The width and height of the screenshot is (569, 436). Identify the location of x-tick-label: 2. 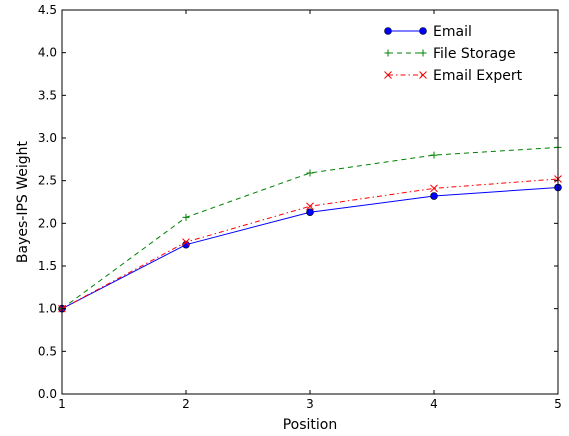
(186, 404).